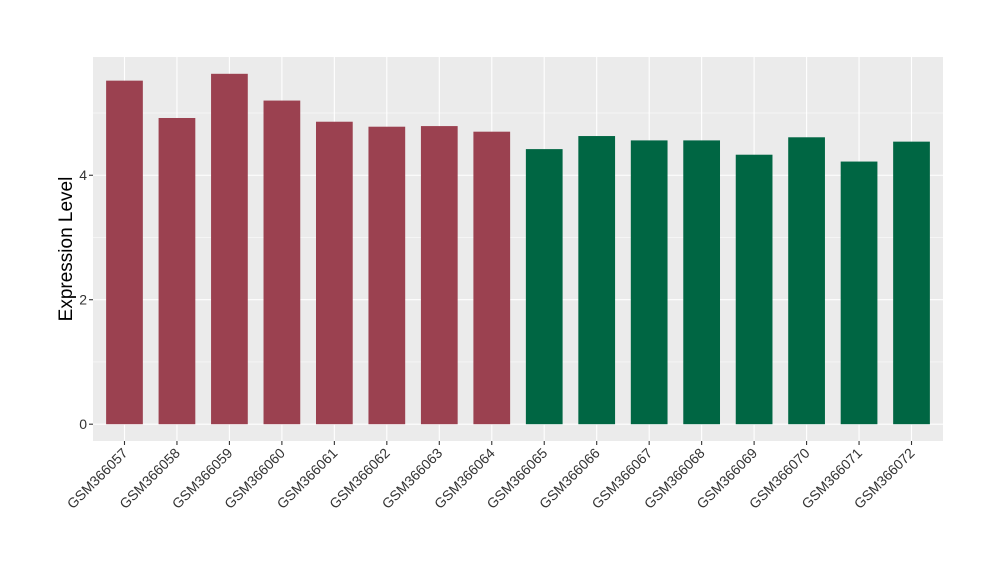 The width and height of the screenshot is (1000, 580). I want to click on y-axis-title: Expression Level, so click(66, 249).